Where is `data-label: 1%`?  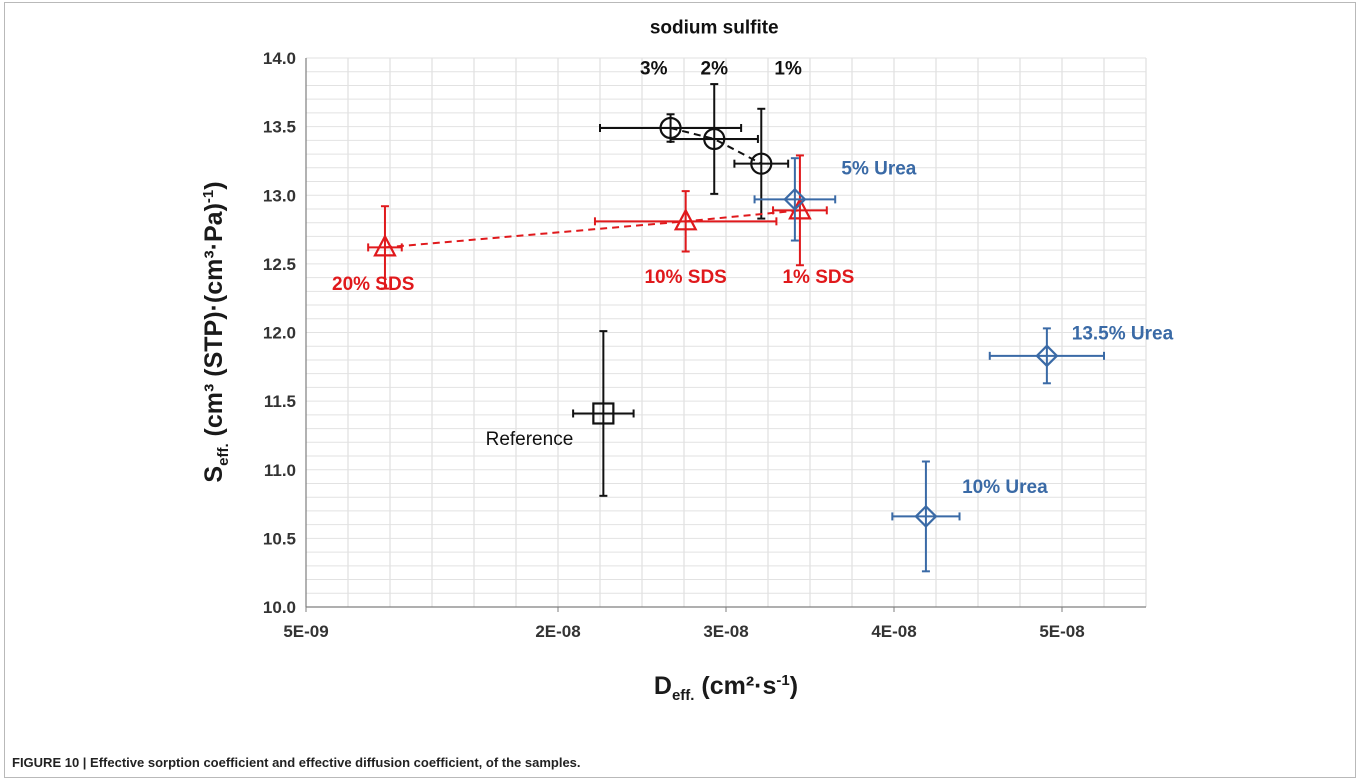
data-label: 1% is located at coordinates (788, 68).